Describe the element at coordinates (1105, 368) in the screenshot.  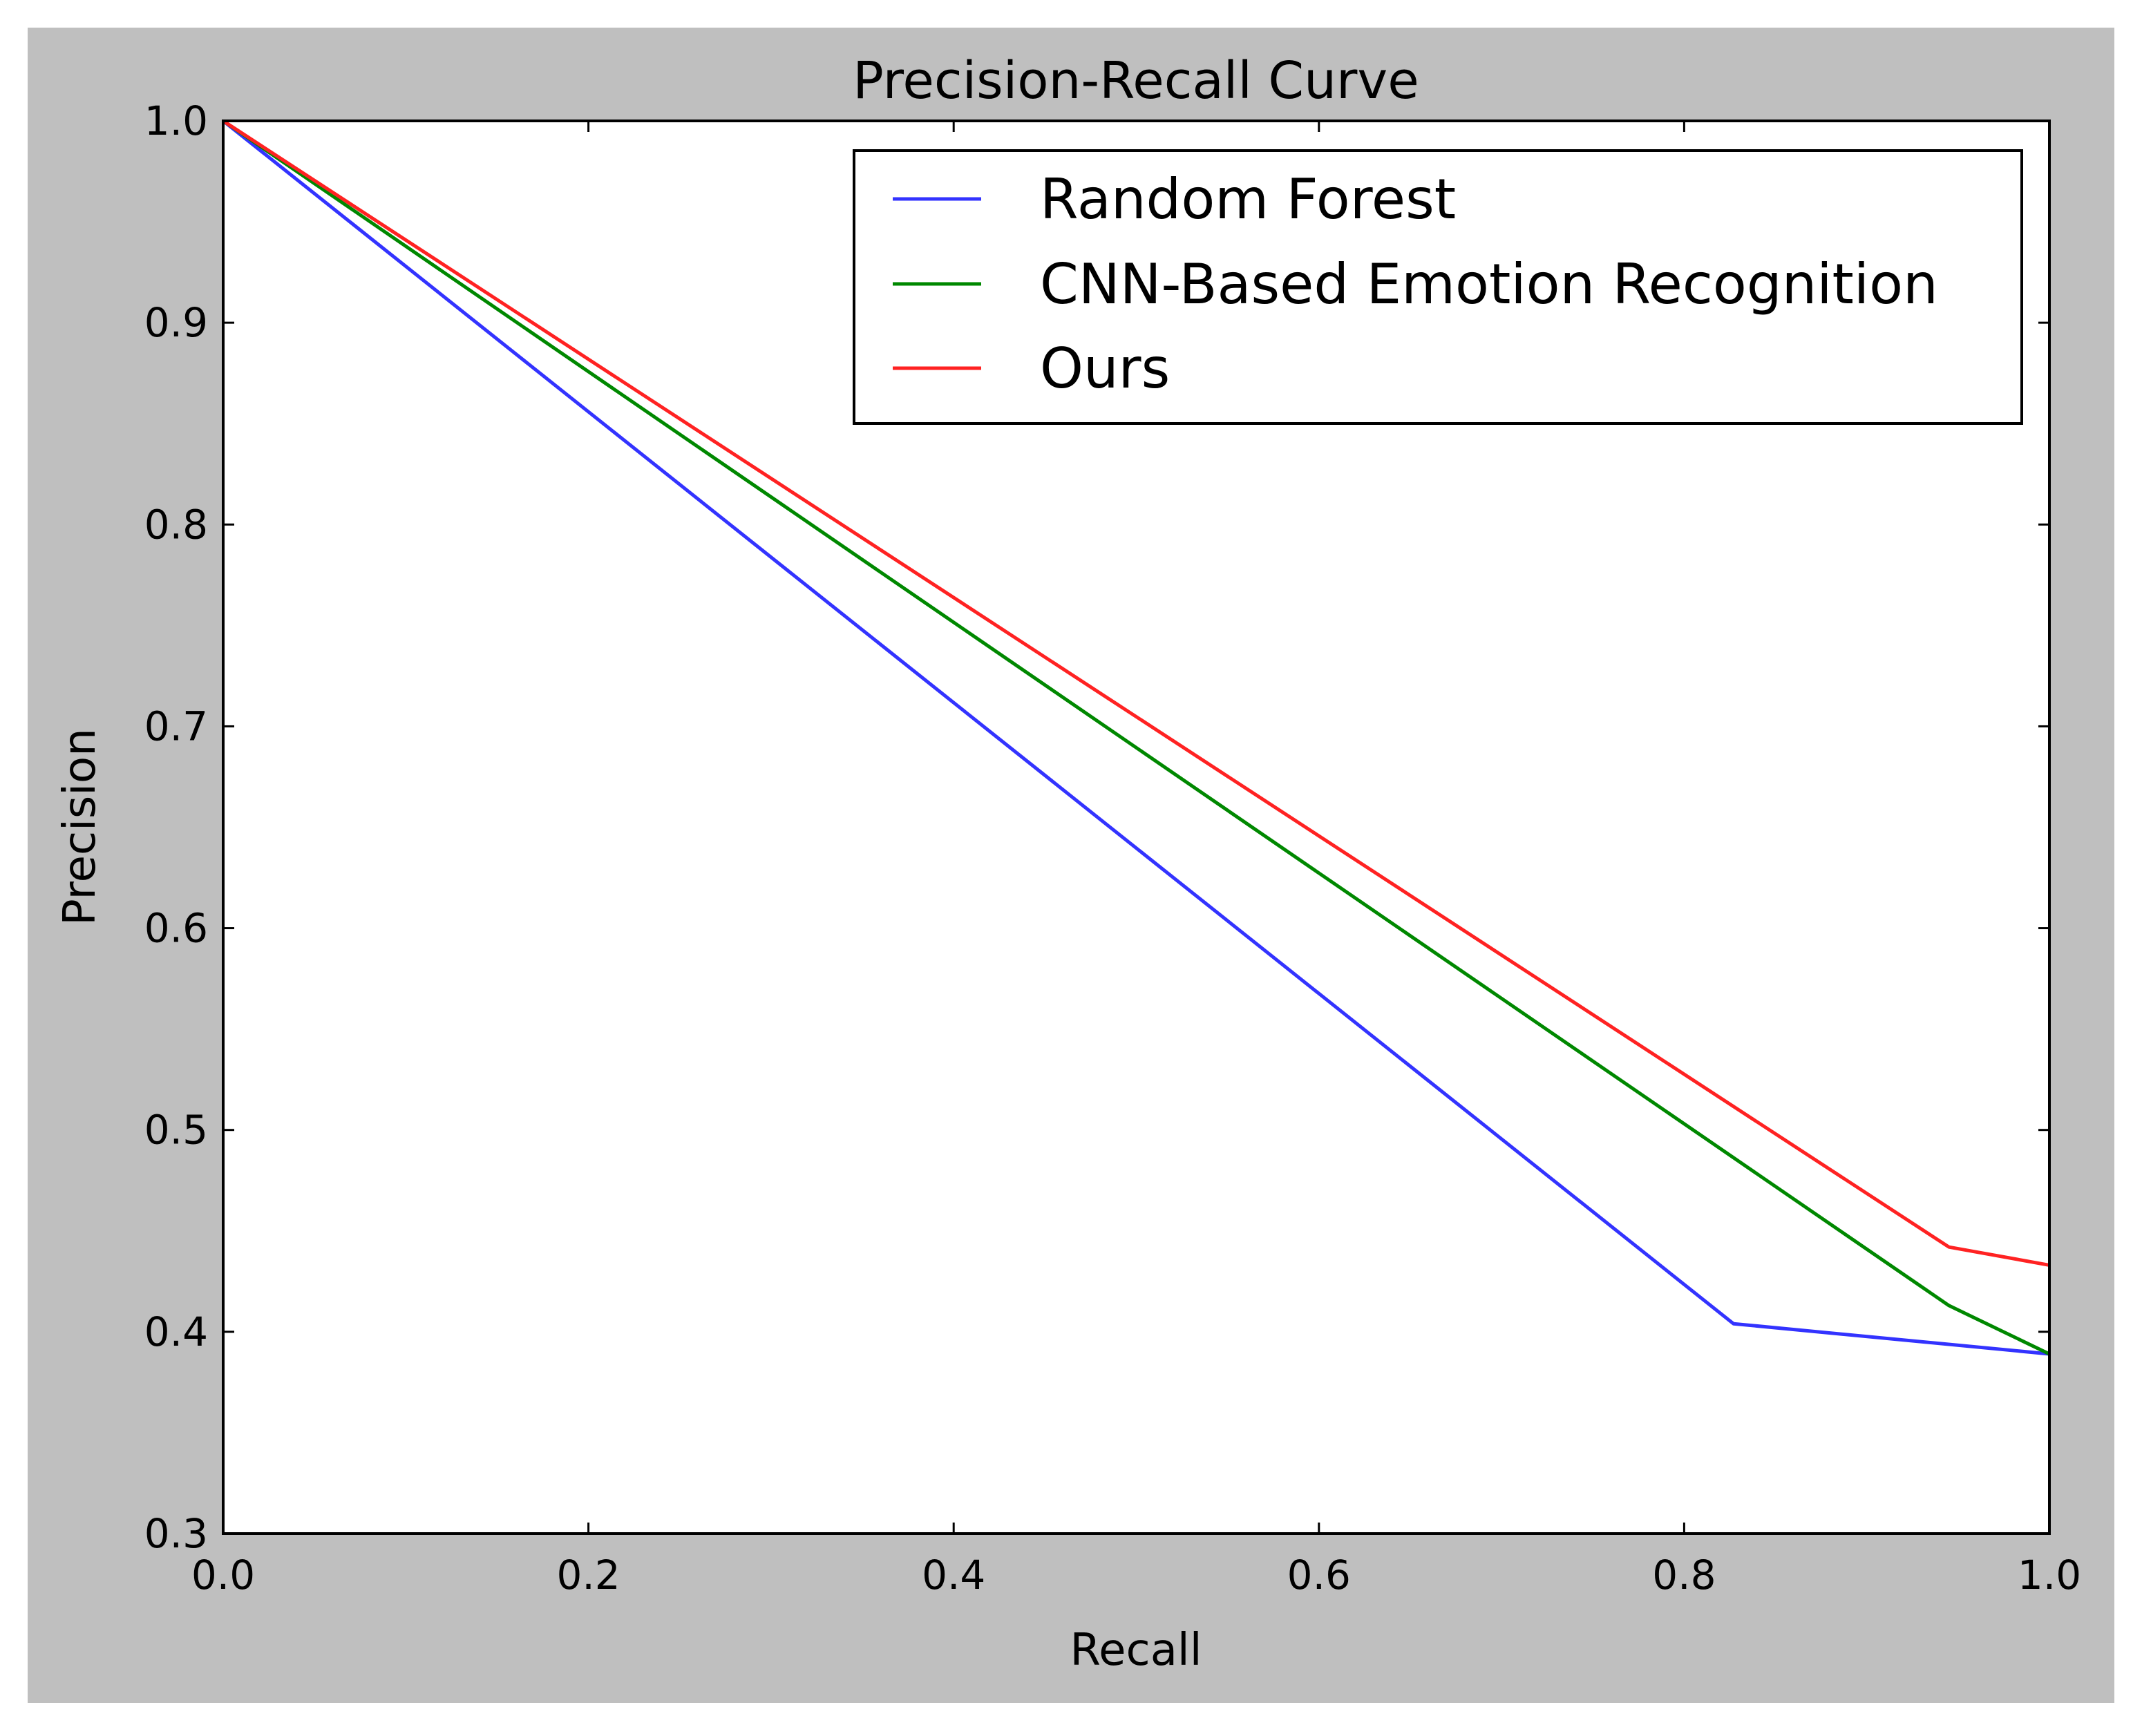
I see `legend-label-ours: Ours` at that location.